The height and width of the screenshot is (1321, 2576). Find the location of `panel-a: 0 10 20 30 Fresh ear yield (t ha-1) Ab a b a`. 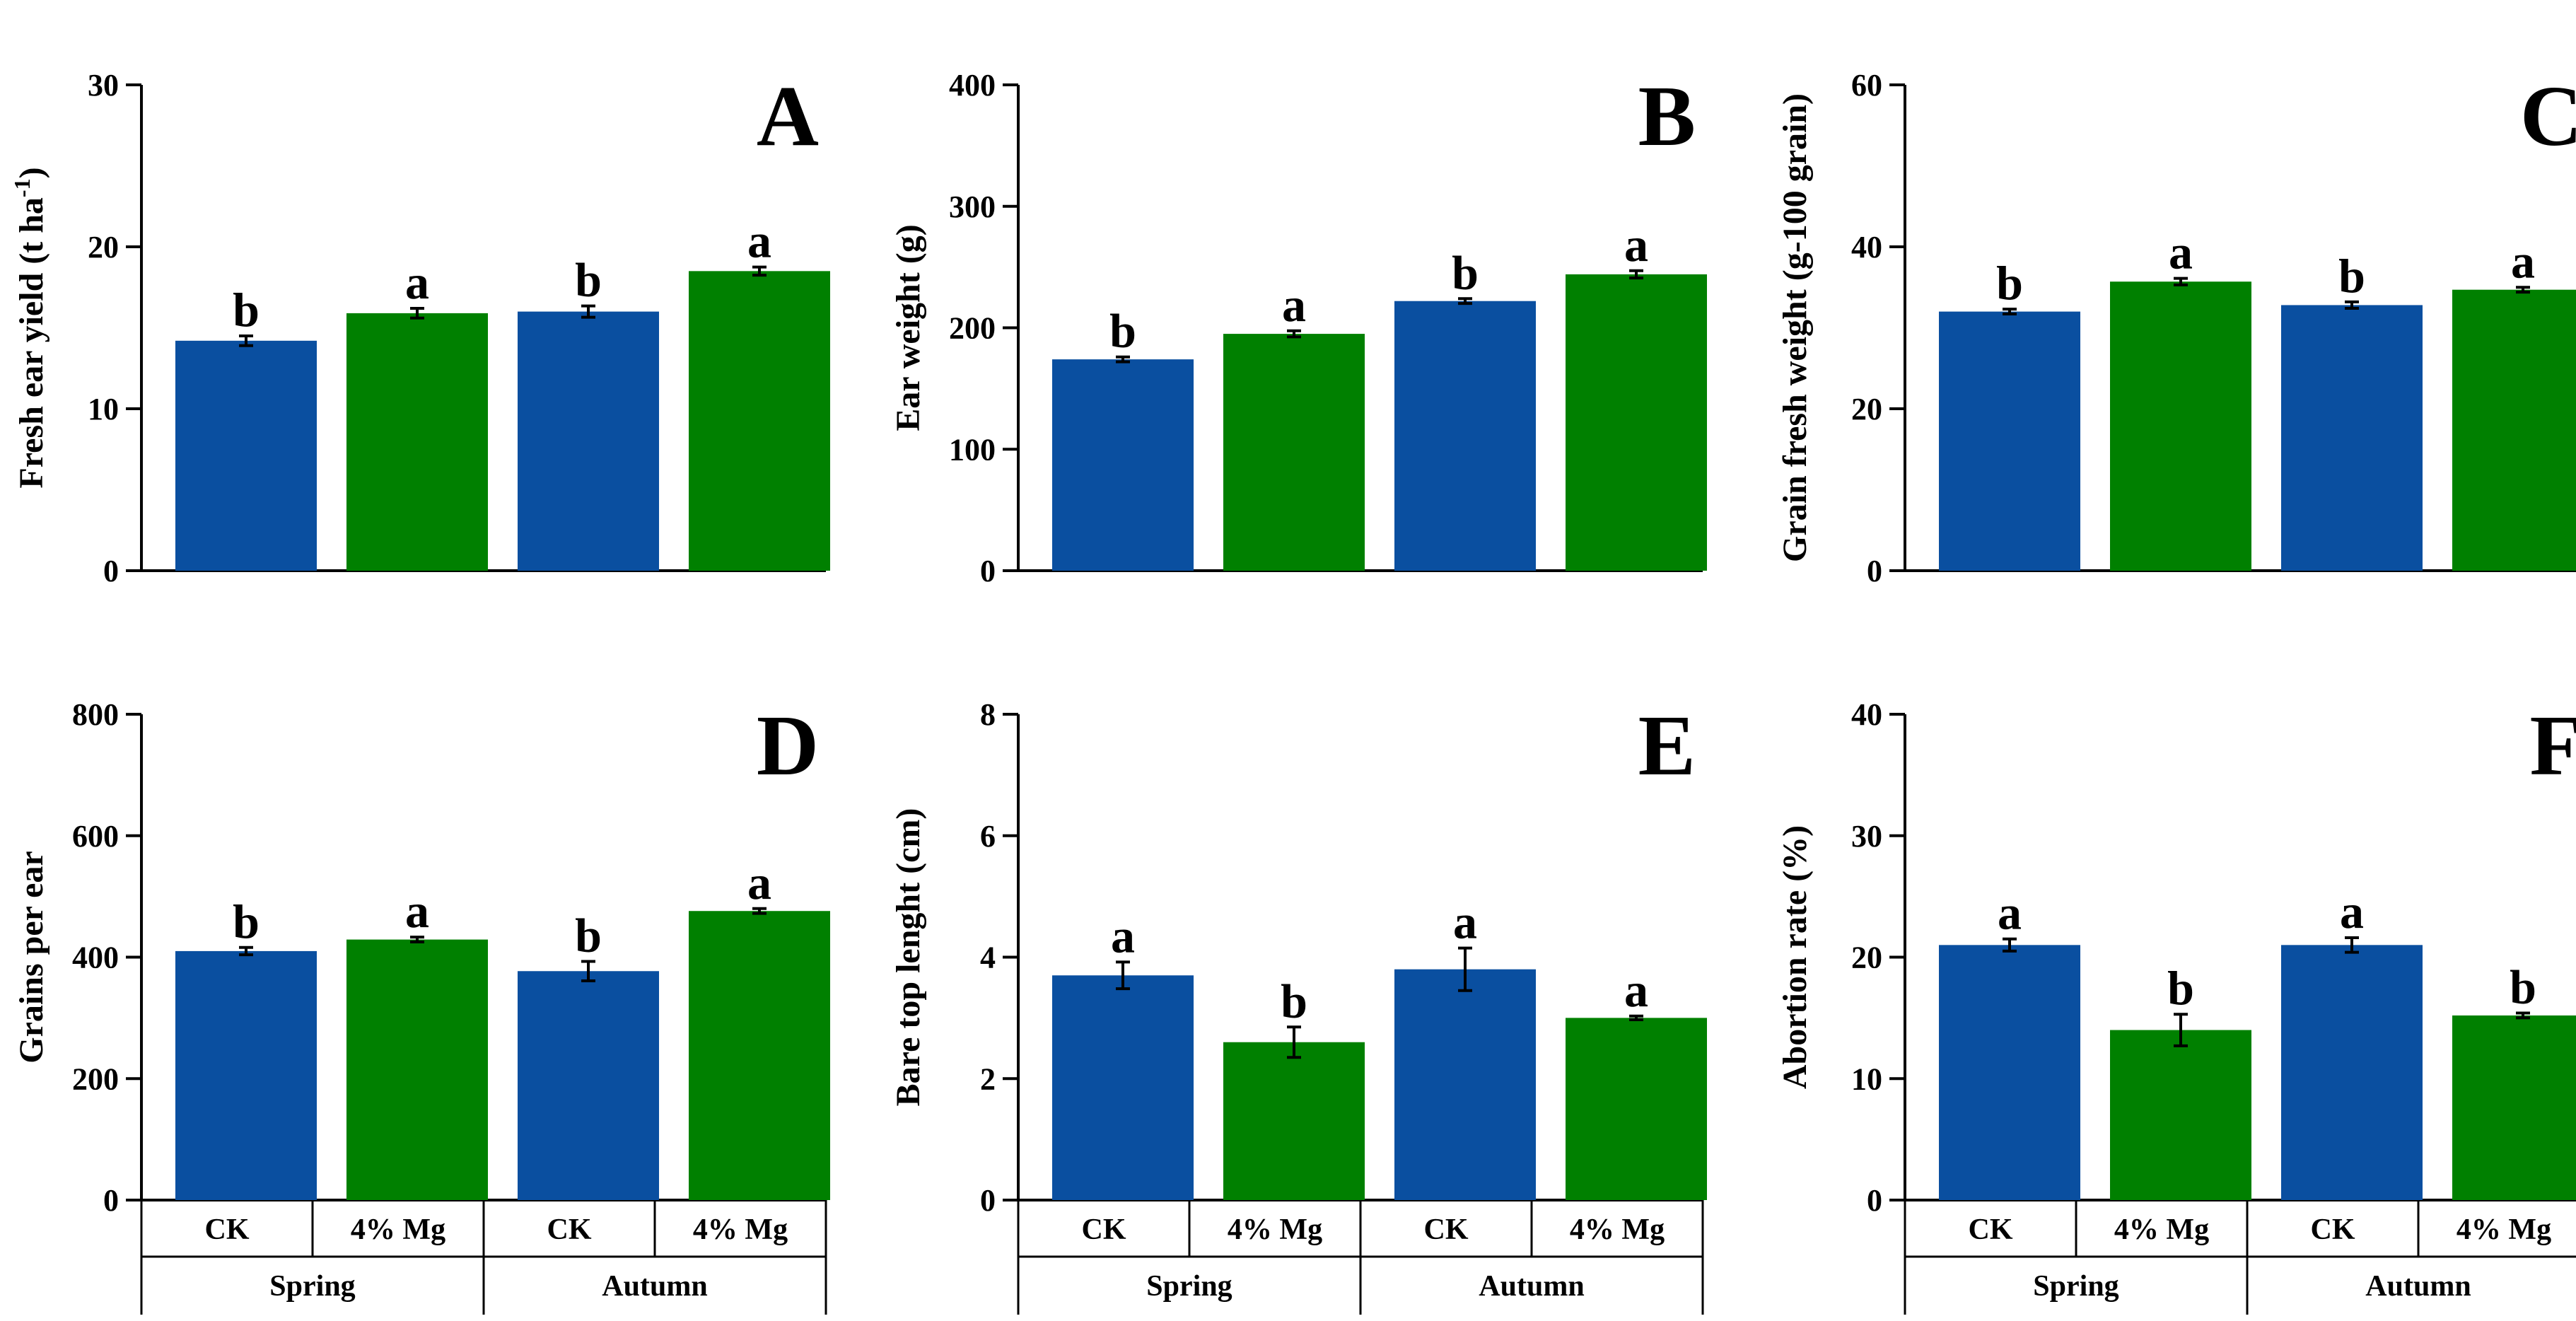

panel-a: 0 10 20 30 Fresh ear yield (t ha-1) Ab a b a is located at coordinates (419, 328).